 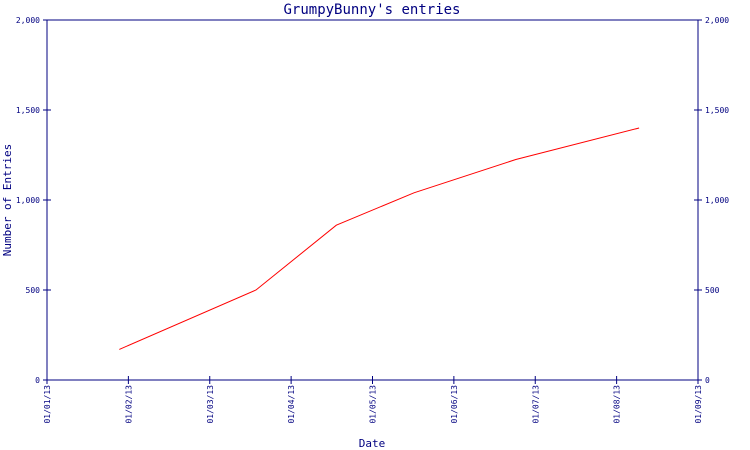 I want to click on y-axis-left: 0 500 1,000 1,500 2,000, so click(x=33, y=200).